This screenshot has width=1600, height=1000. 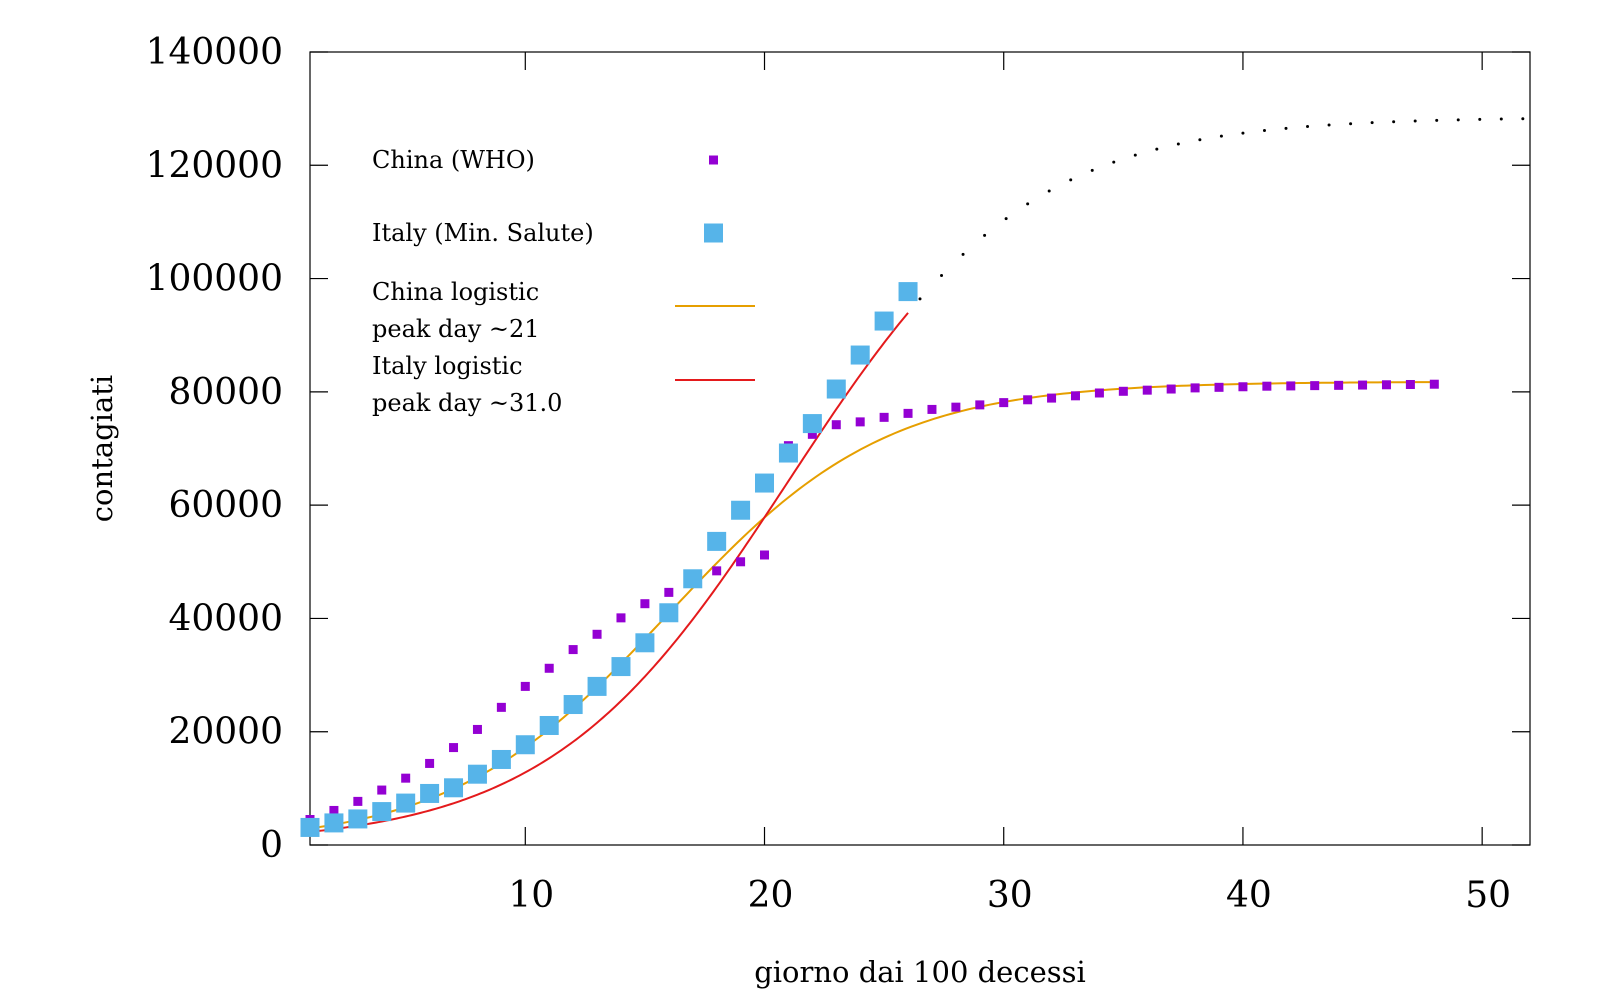 What do you see at coordinates (563, 384) in the screenshot?
I see `legend-entry: Italy logistic peak day ~31.0` at bounding box center [563, 384].